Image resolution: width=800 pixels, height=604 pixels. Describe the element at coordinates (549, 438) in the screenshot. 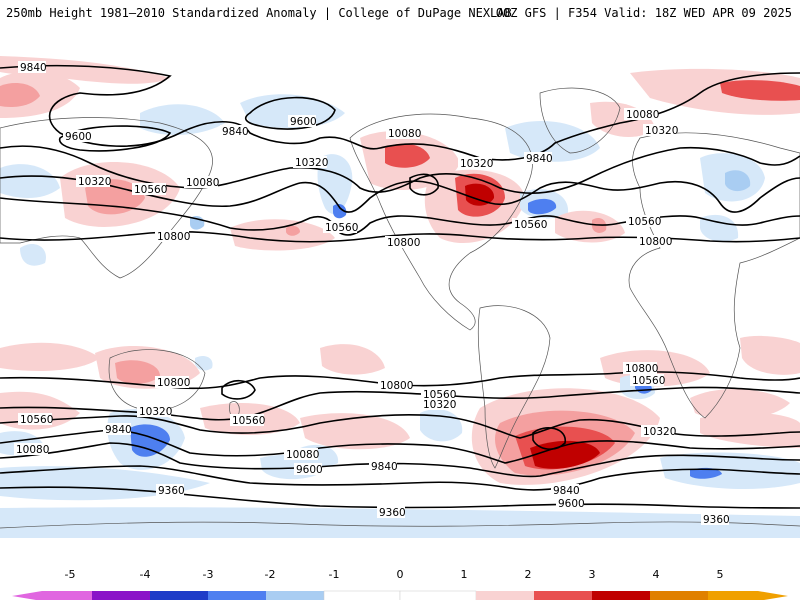

I see `contour-closed-south-atlantic` at that location.